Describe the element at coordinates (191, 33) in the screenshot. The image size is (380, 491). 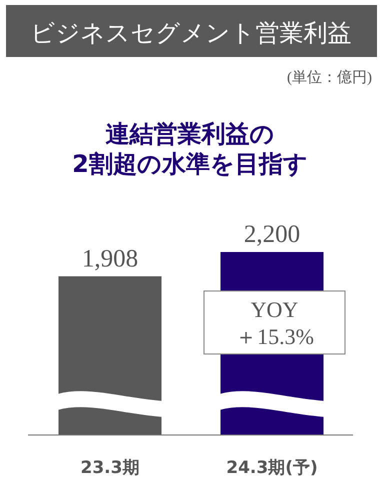
I see `chart-title: ビジネスセグメント営業利益` at that location.